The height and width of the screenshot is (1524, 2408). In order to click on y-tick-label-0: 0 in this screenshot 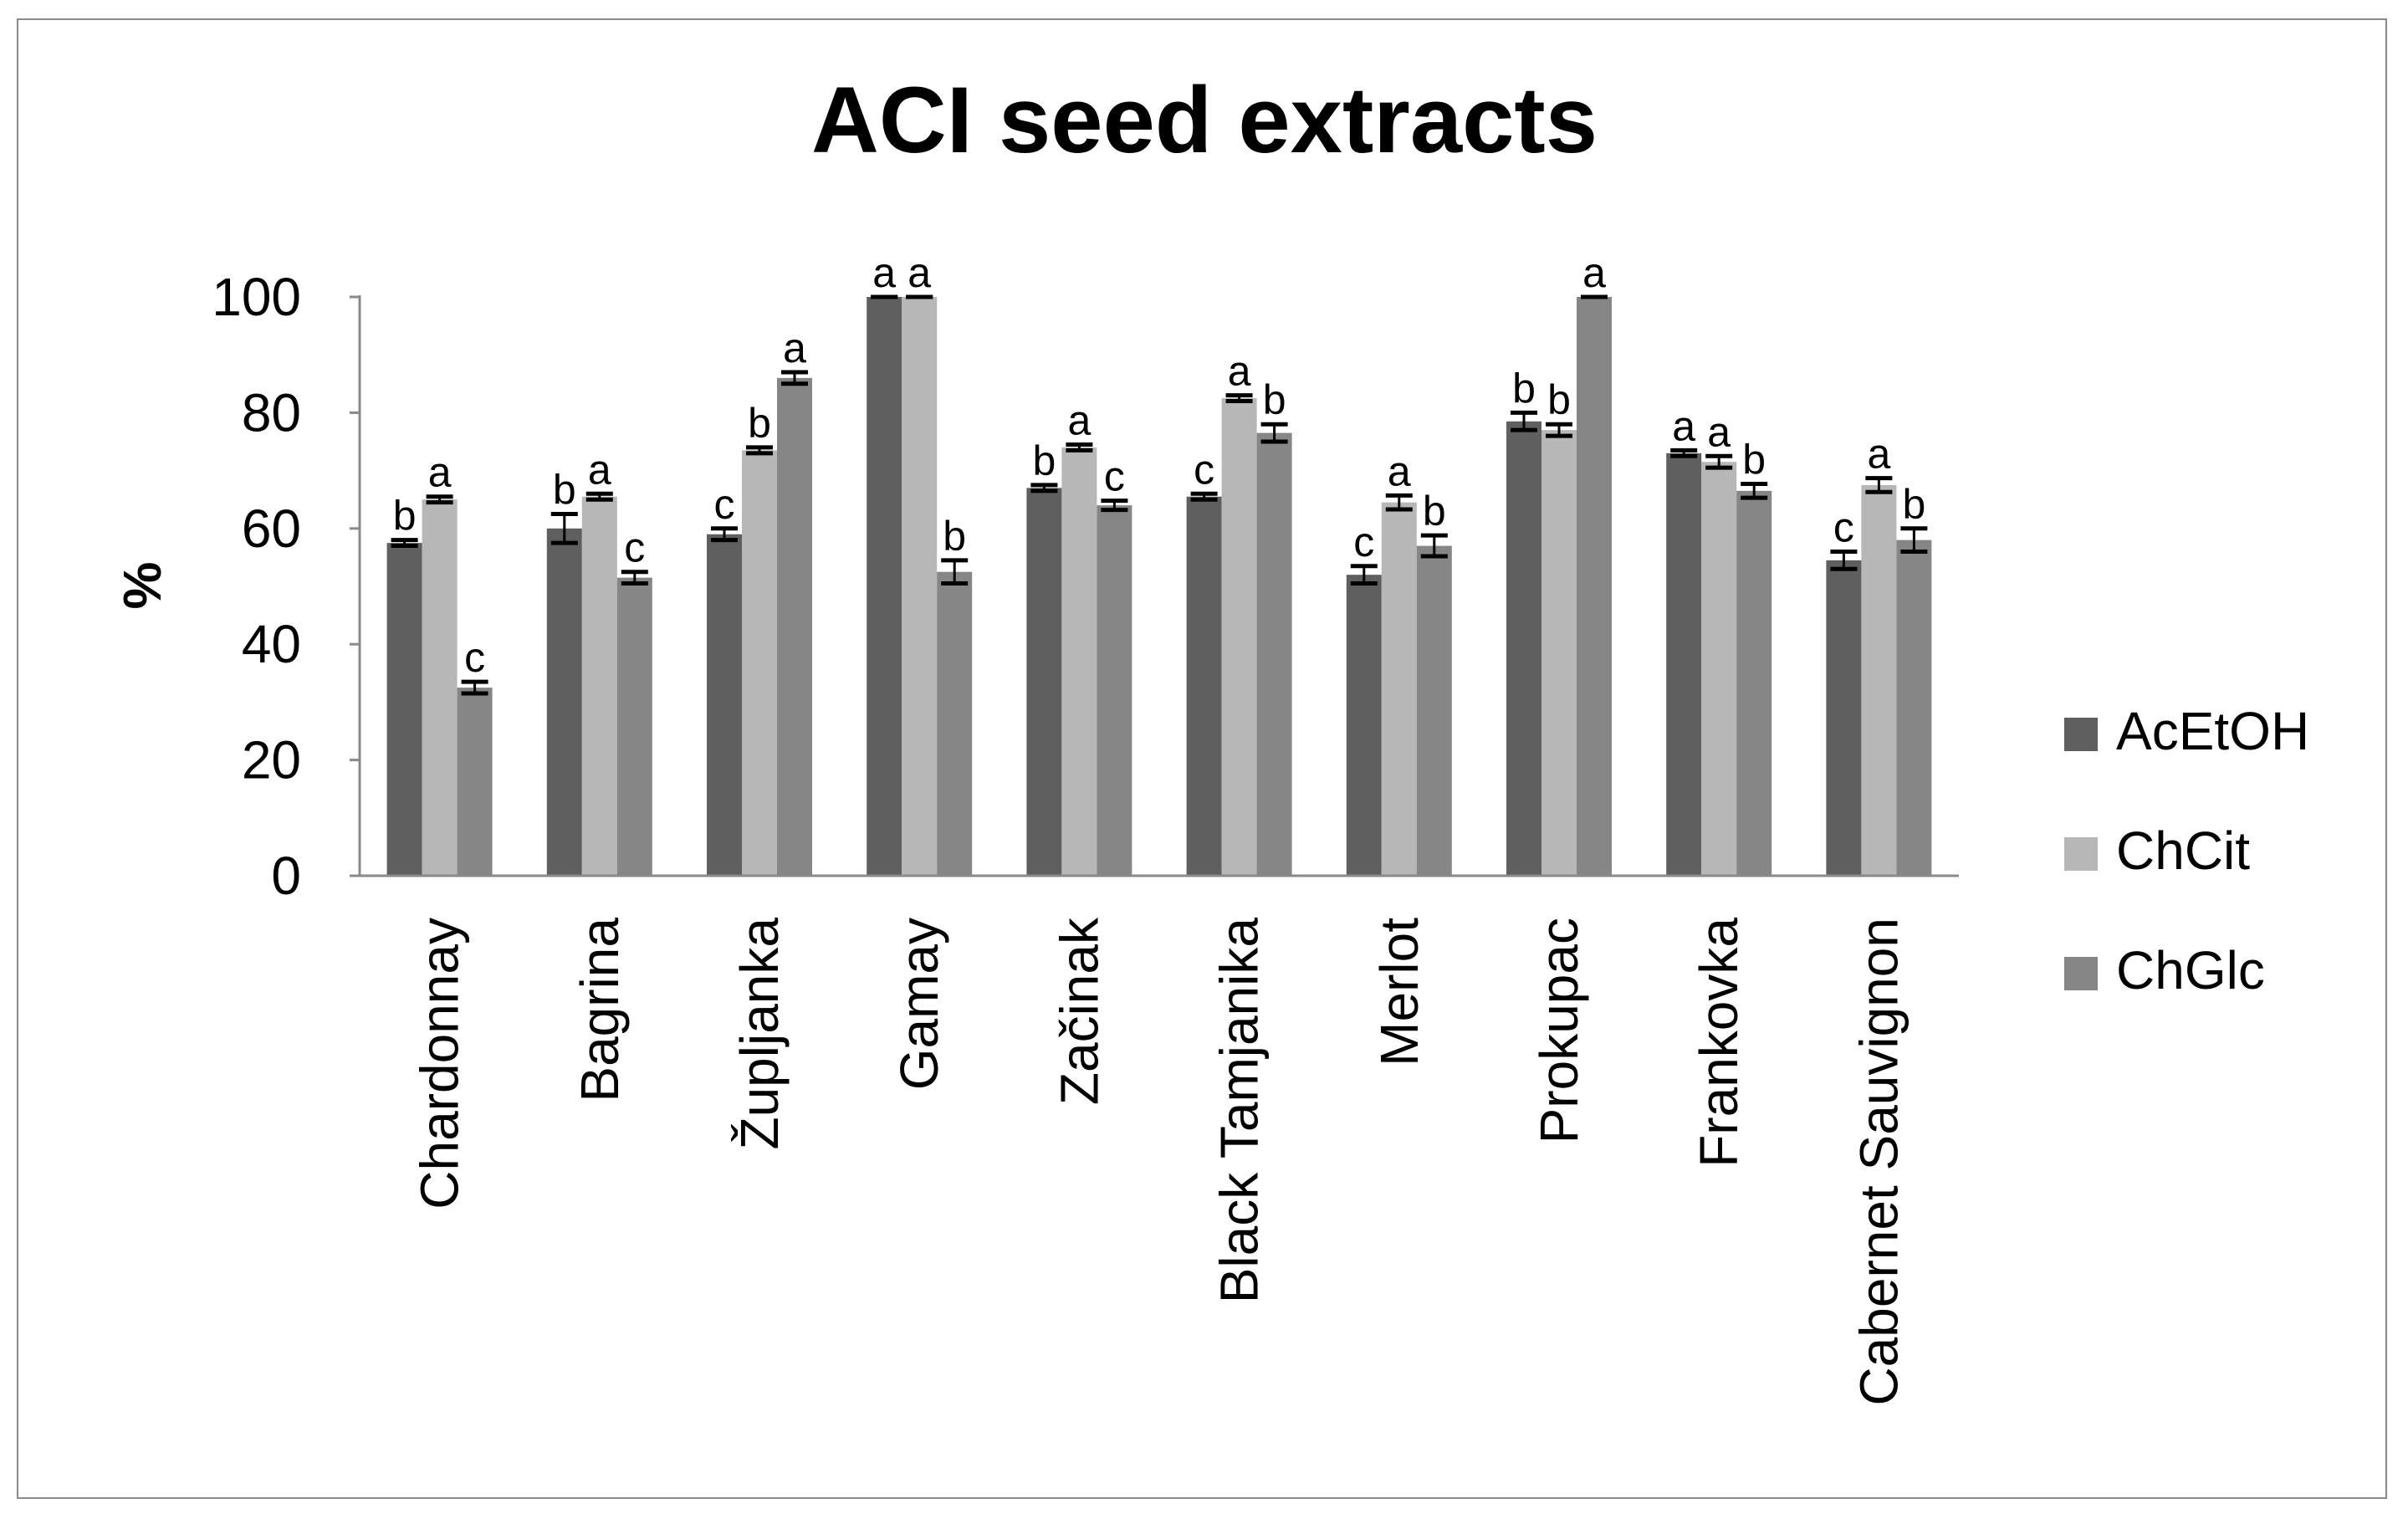, I will do `click(286, 876)`.